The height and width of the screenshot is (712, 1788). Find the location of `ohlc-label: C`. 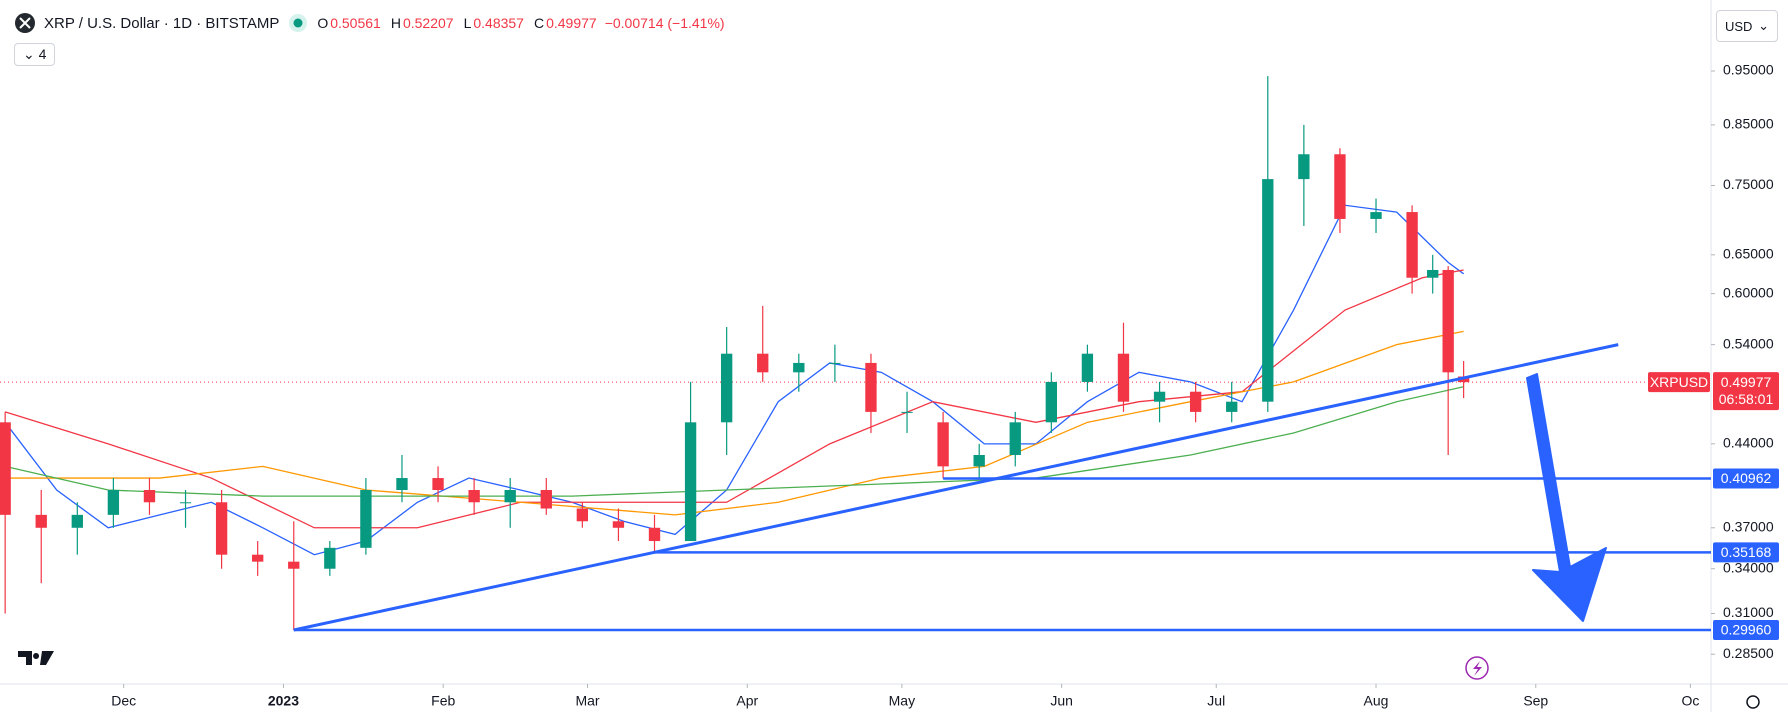

ohlc-label: C is located at coordinates (539, 23).